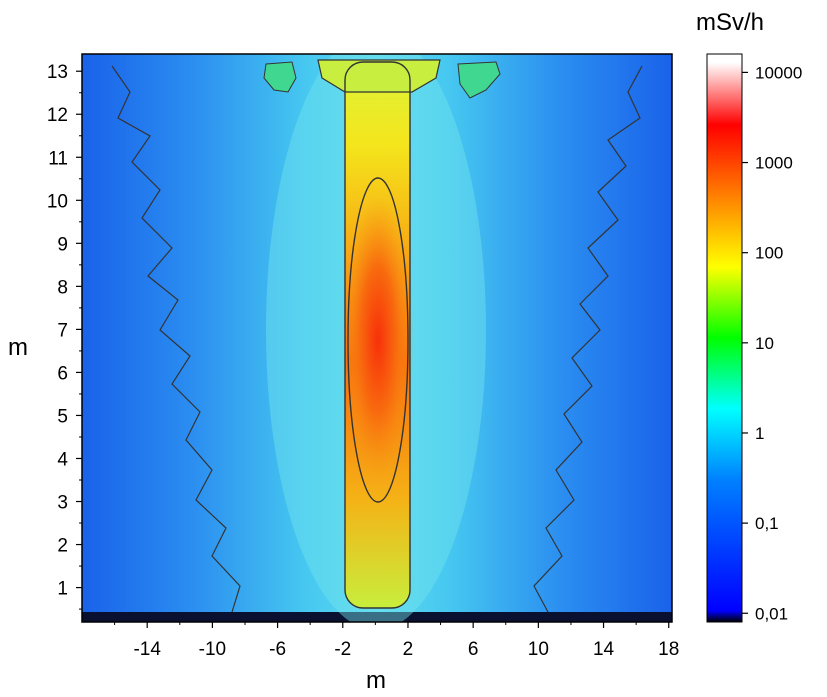  What do you see at coordinates (62, 330) in the screenshot?
I see `y-tick-label: 7` at bounding box center [62, 330].